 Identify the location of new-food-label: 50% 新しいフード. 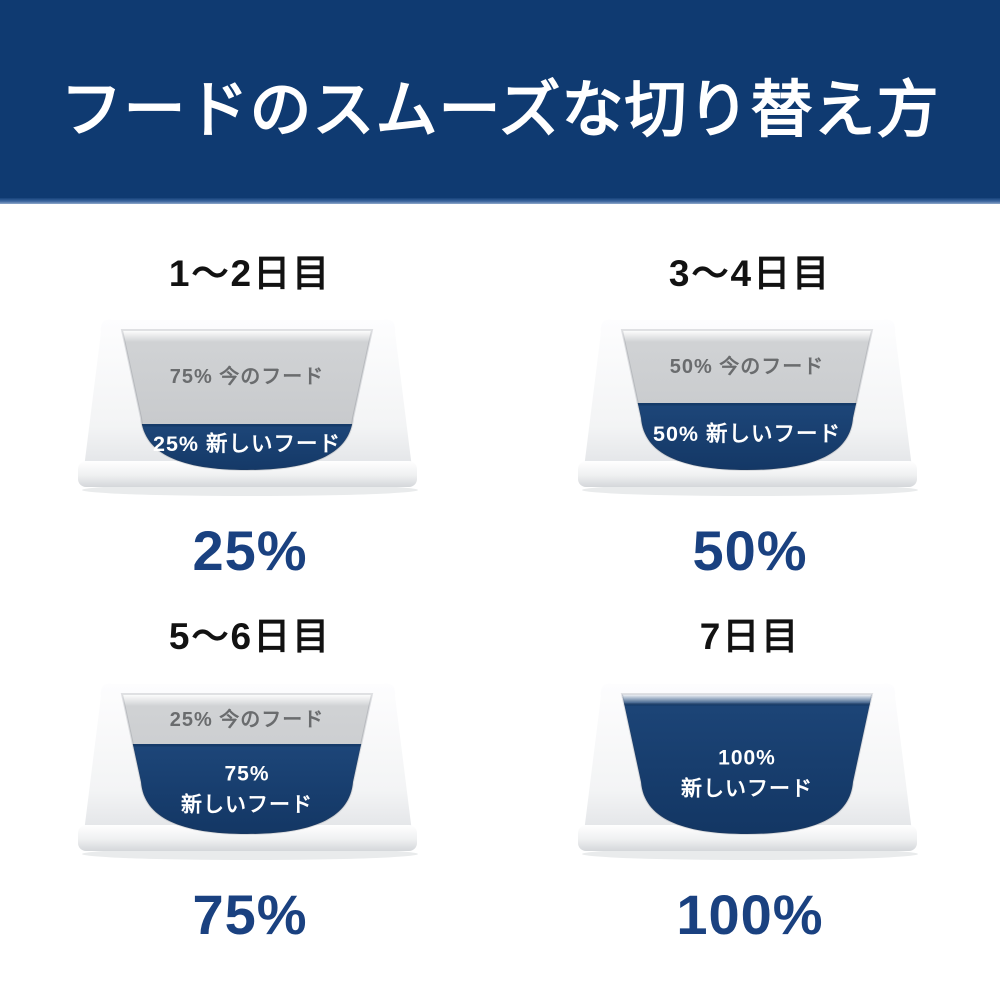
(747, 433).